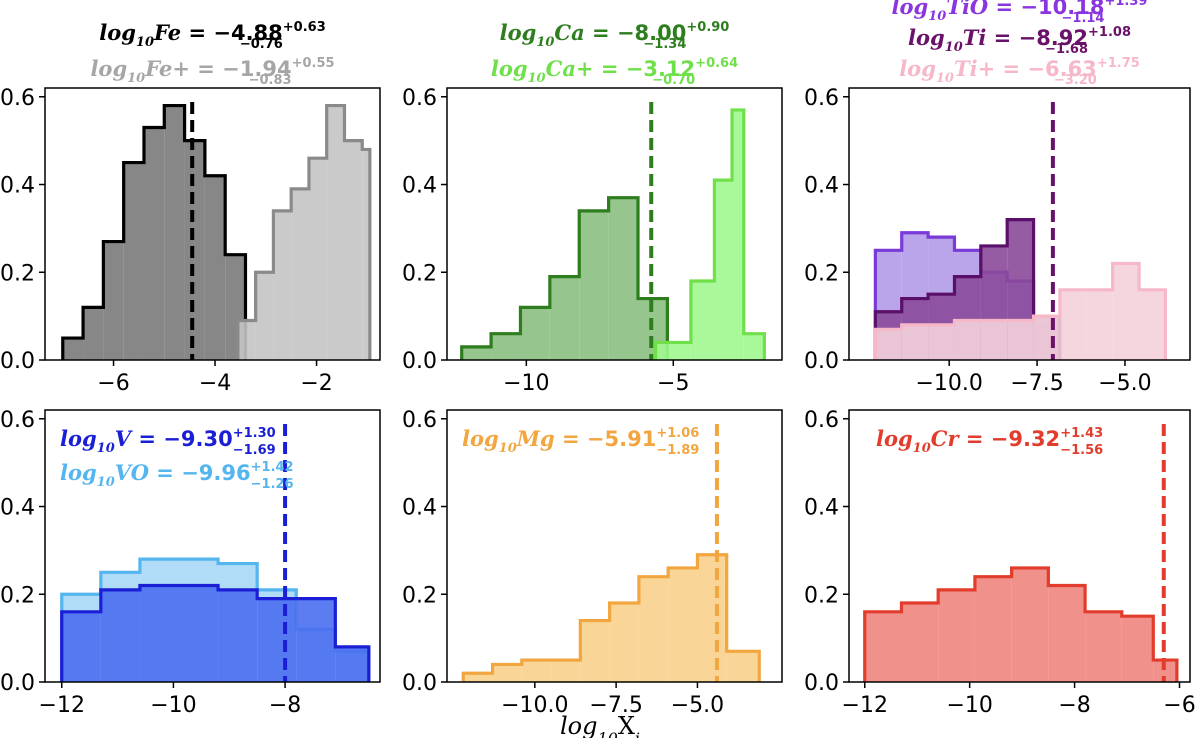 The width and height of the screenshot is (1200, 738). I want to click on ytick-label-cr-0: 0.0, so click(821, 683).